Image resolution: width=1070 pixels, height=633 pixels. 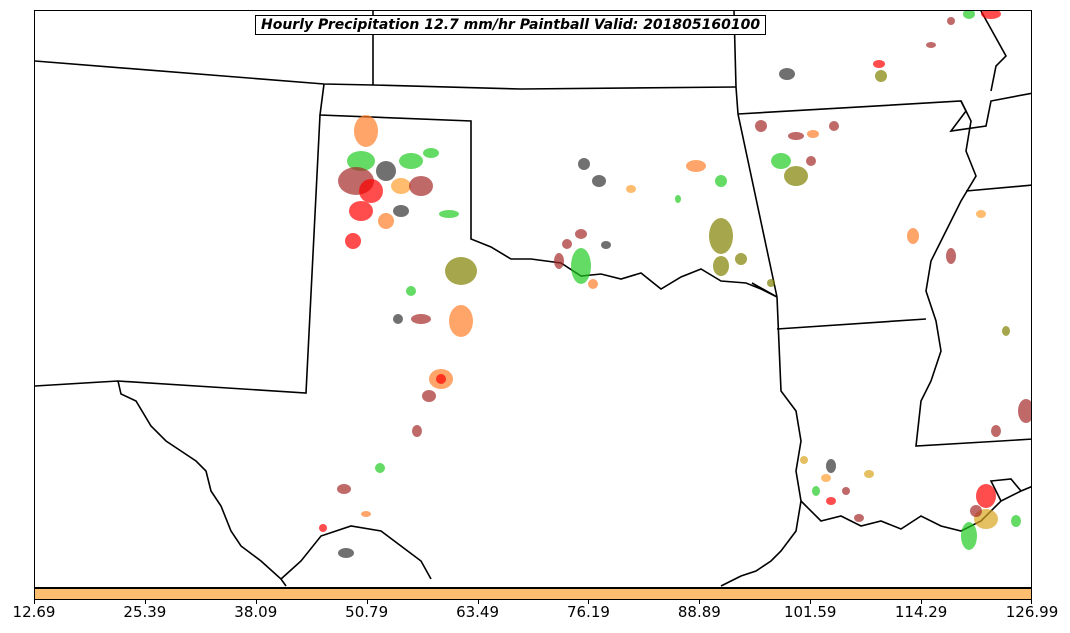 What do you see at coordinates (367, 612) in the screenshot?
I see `colorbar-tick-label: 50.79` at bounding box center [367, 612].